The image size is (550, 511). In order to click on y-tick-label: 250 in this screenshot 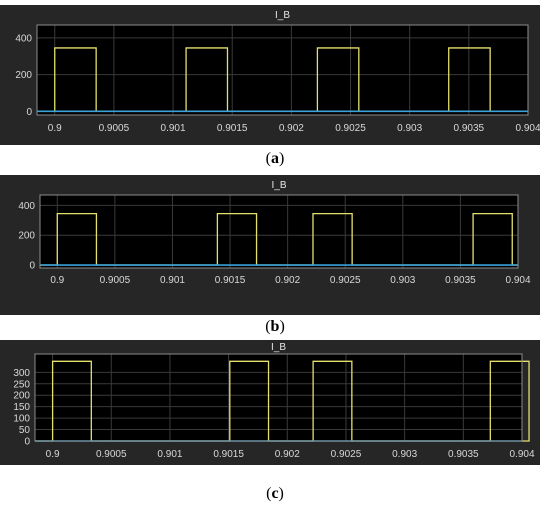, I will do `click(21, 384)`.